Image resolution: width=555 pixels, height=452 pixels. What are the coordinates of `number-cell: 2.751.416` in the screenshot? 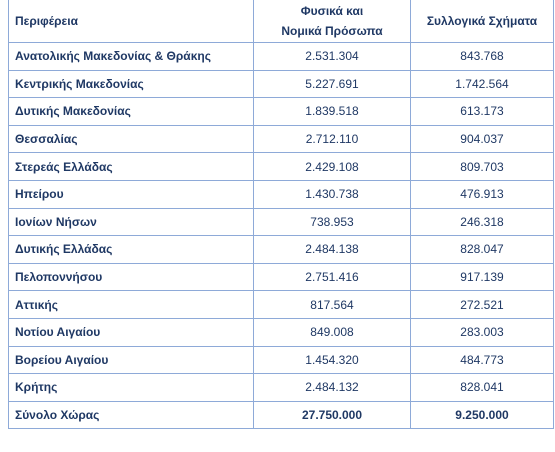 It's located at (332, 277).